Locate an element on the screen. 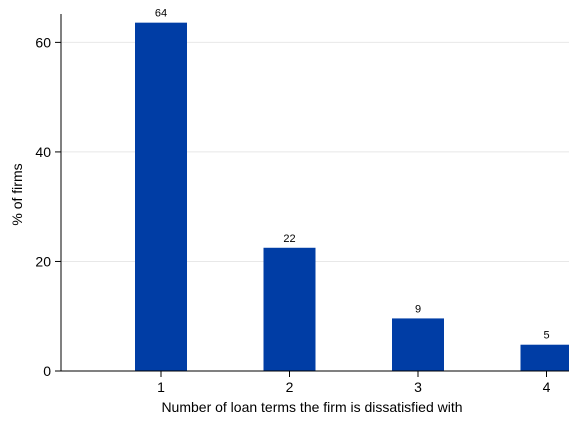 Image resolution: width=569 pixels, height=424 pixels. y-axis-title: % of firms is located at coordinates (17, 194).